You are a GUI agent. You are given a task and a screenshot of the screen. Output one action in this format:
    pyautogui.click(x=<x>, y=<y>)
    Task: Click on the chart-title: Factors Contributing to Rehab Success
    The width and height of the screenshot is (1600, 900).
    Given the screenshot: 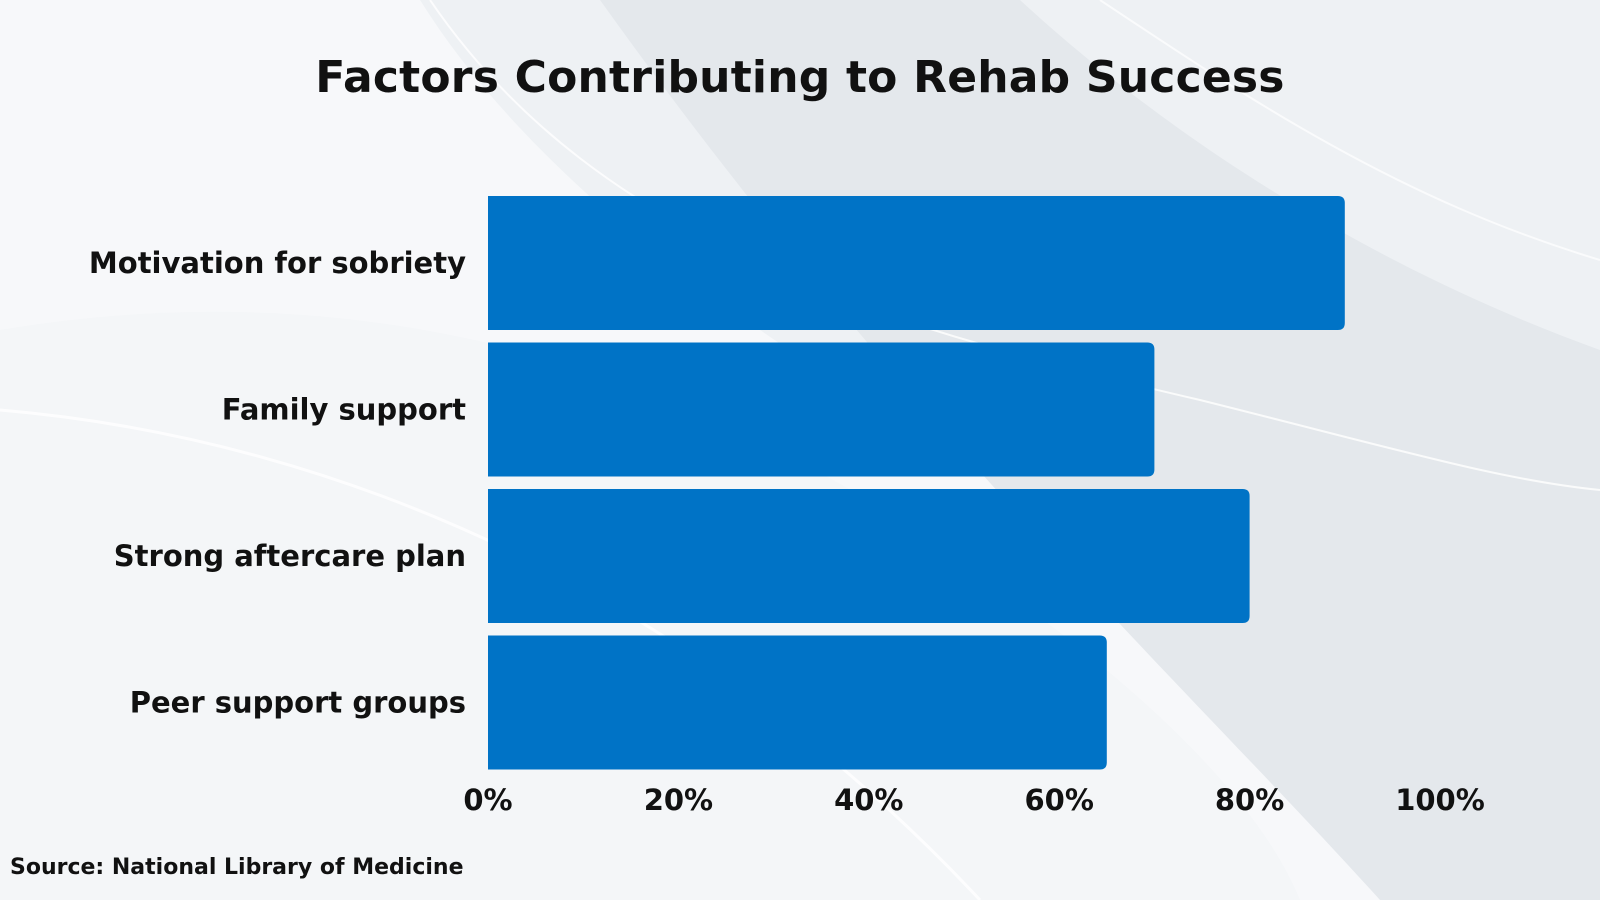 What is the action you would take?
    pyautogui.click(x=800, y=77)
    